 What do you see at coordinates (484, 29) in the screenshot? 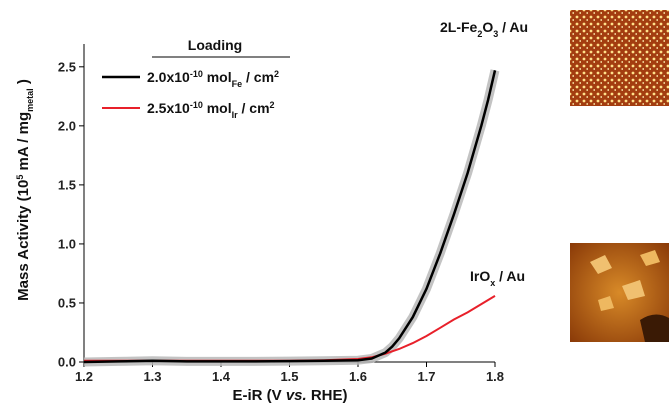
I see `annotation-fe2o3: 2L-Fe2O3 / Au` at bounding box center [484, 29].